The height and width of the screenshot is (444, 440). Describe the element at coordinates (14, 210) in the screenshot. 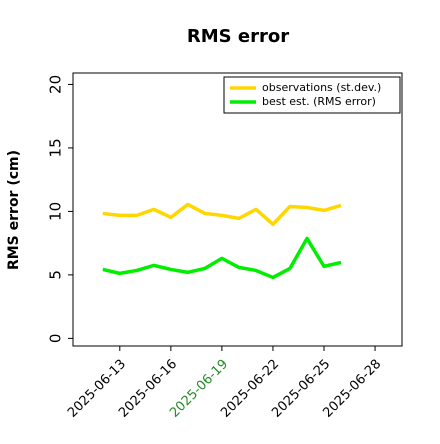

I see `y-axis-label: RMS error (cm)` at that location.